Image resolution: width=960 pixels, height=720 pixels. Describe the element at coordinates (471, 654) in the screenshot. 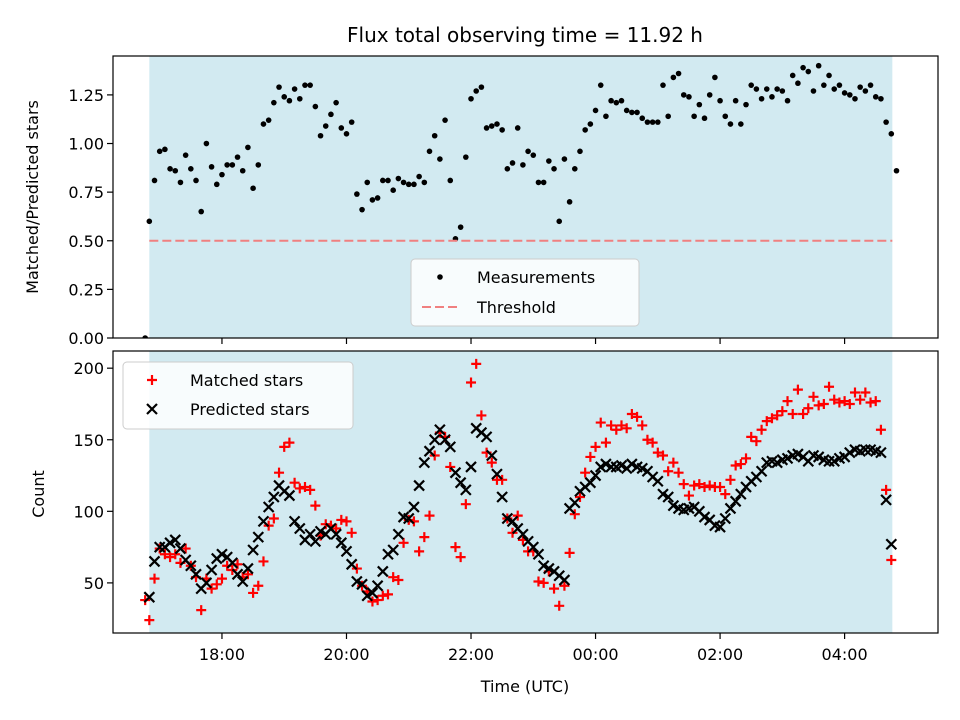

I see `x-tick-label: 22:00` at that location.